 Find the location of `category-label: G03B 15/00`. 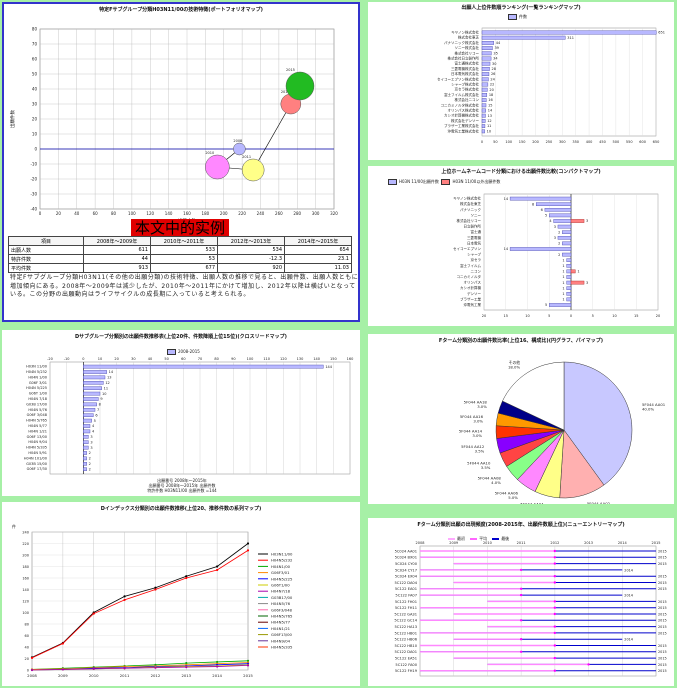

category-label: G03B 15/00 is located at coordinates (36, 464).